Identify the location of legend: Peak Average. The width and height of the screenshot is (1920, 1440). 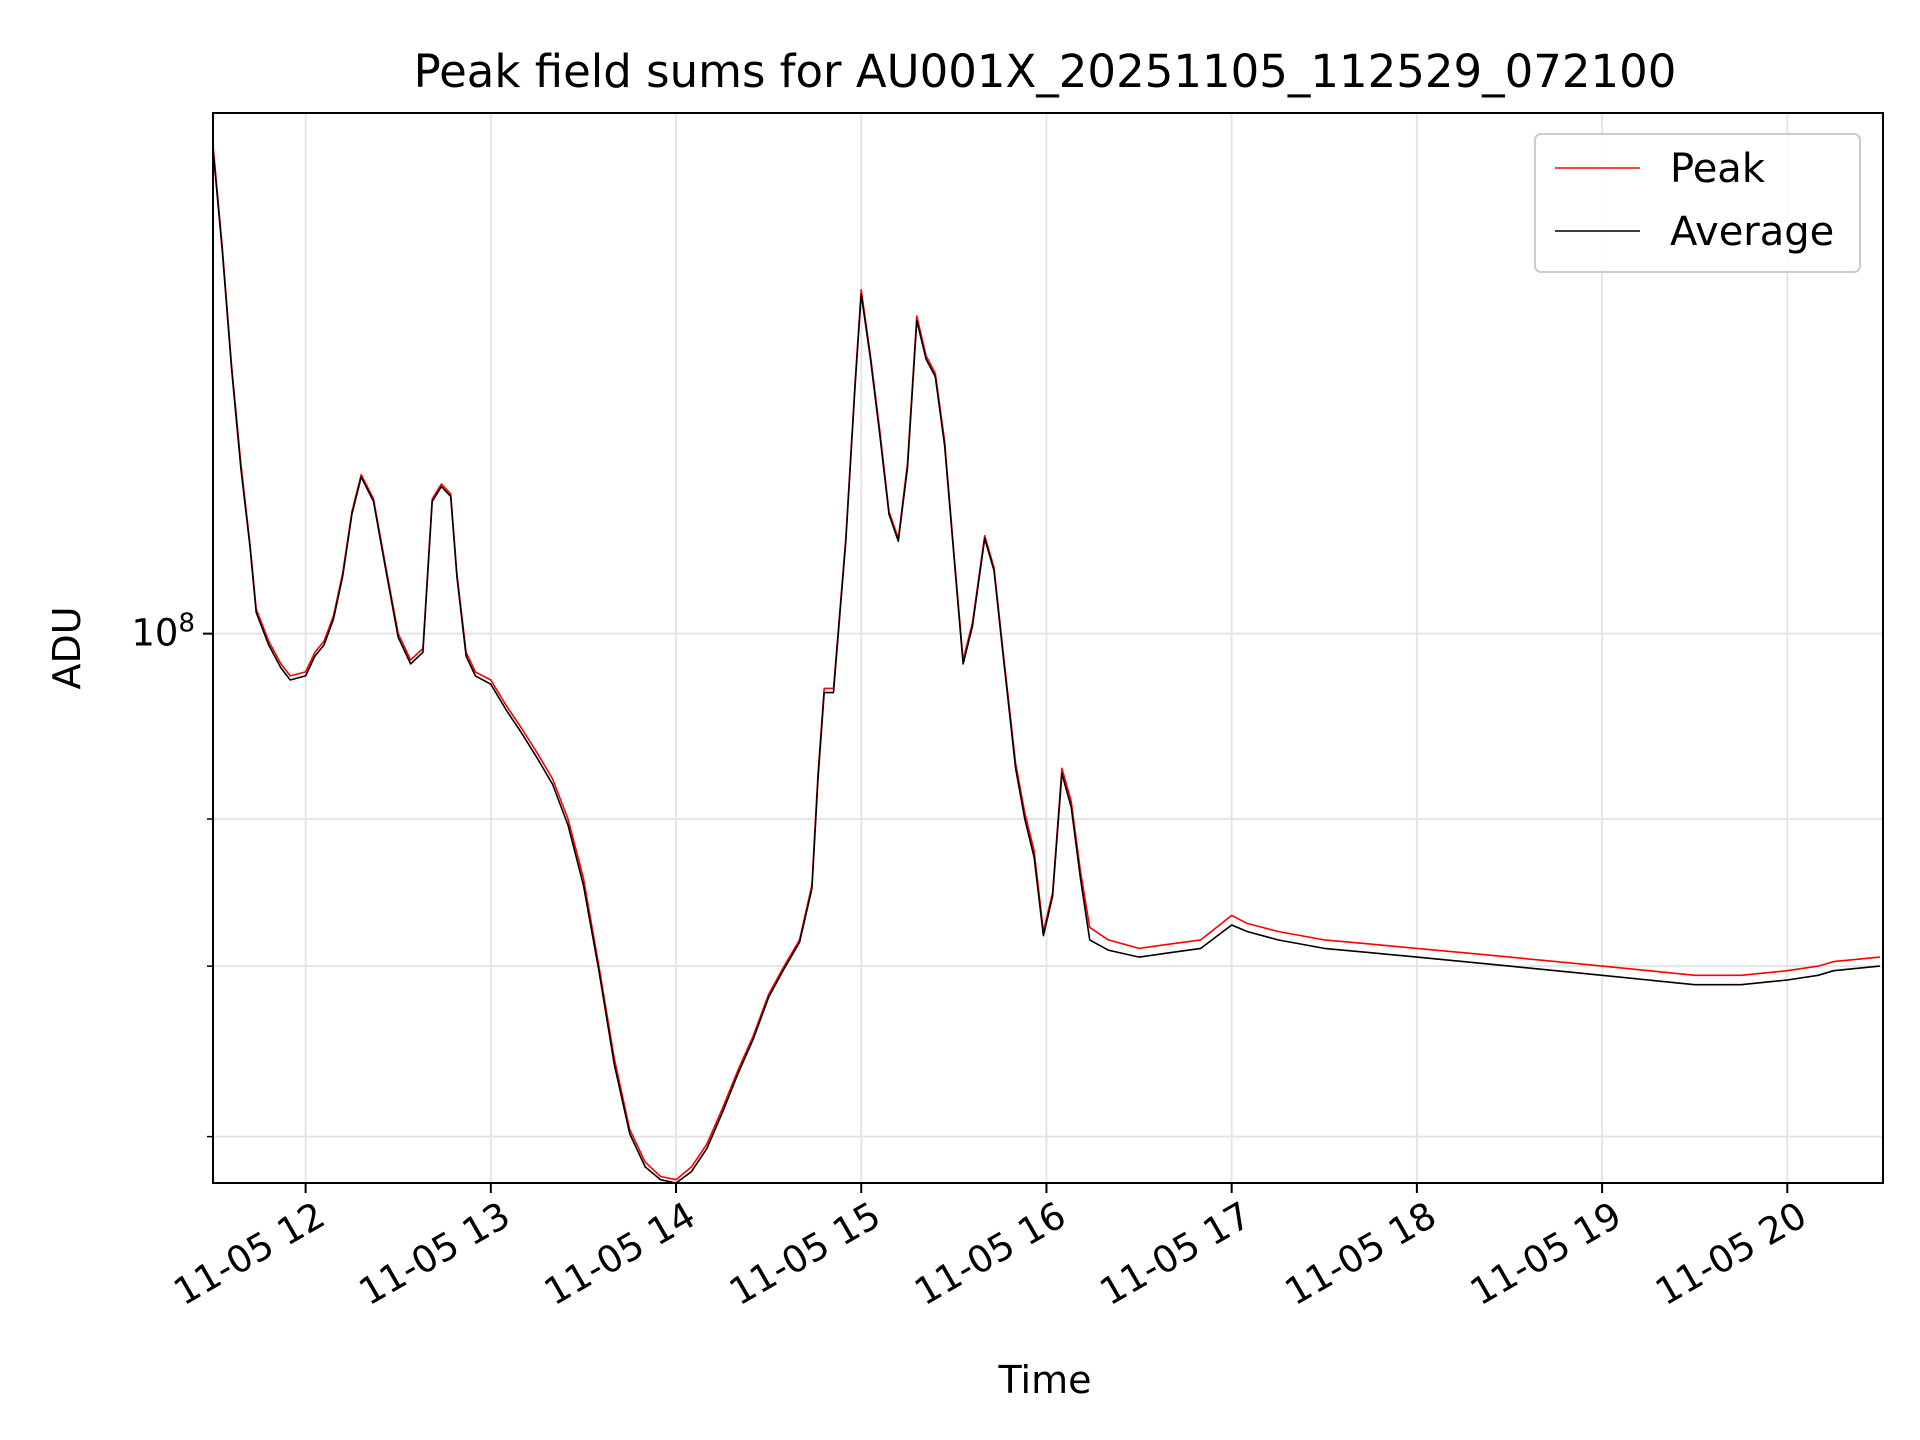
(1697, 203).